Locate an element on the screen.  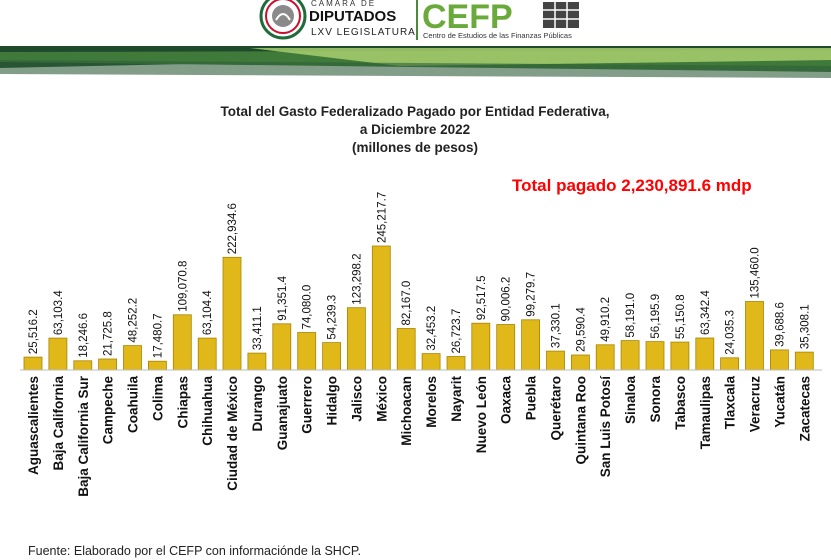
bar-chiapas is located at coordinates (182, 342).